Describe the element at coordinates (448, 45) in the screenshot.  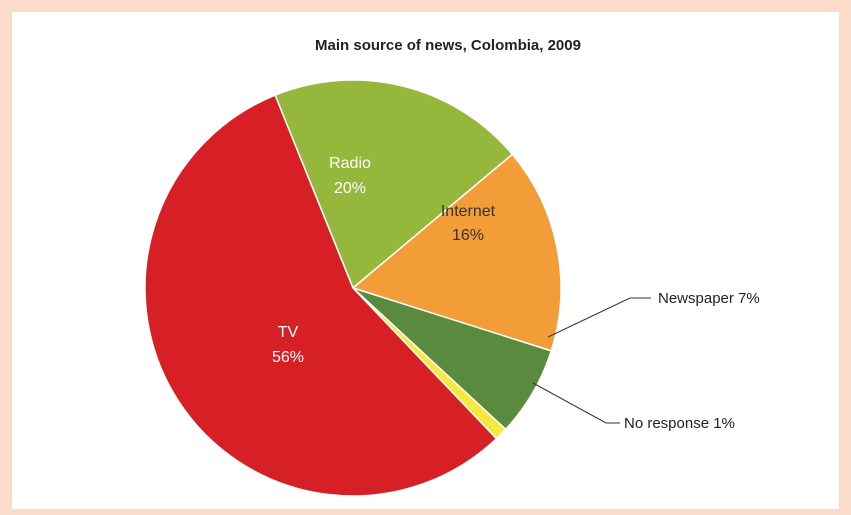
I see `chart-title: Main source of news, Colombia, 2009` at that location.